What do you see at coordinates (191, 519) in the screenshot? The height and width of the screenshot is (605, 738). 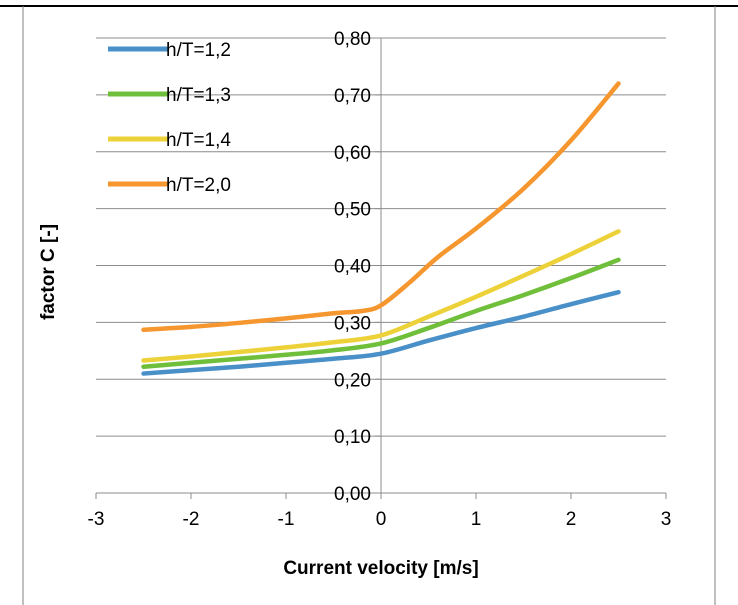 I see `x-tick-label: -2` at bounding box center [191, 519].